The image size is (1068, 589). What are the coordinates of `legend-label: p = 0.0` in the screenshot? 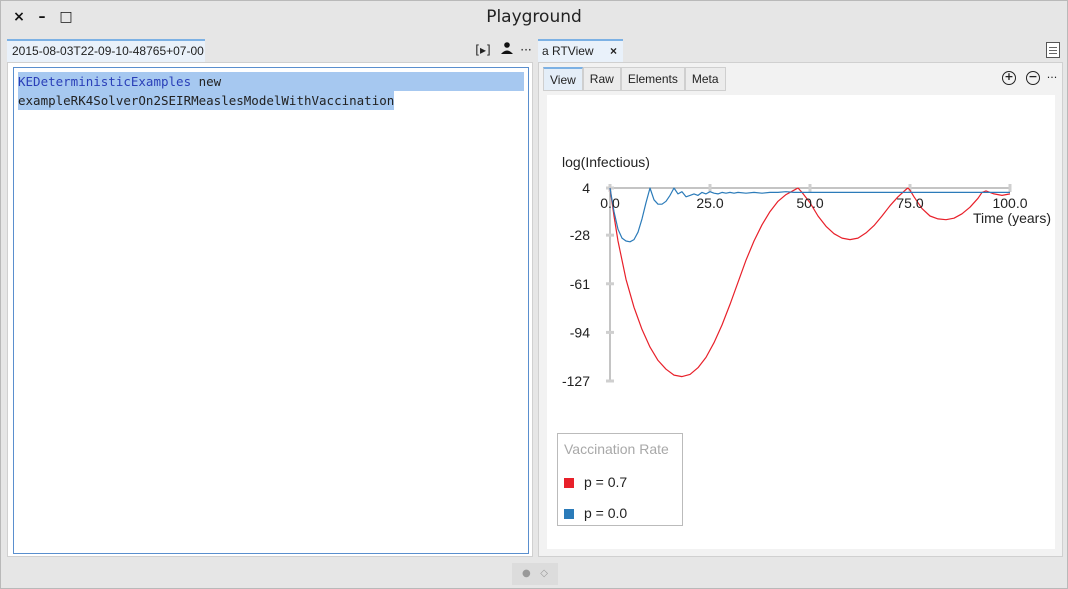 It's located at (606, 513).